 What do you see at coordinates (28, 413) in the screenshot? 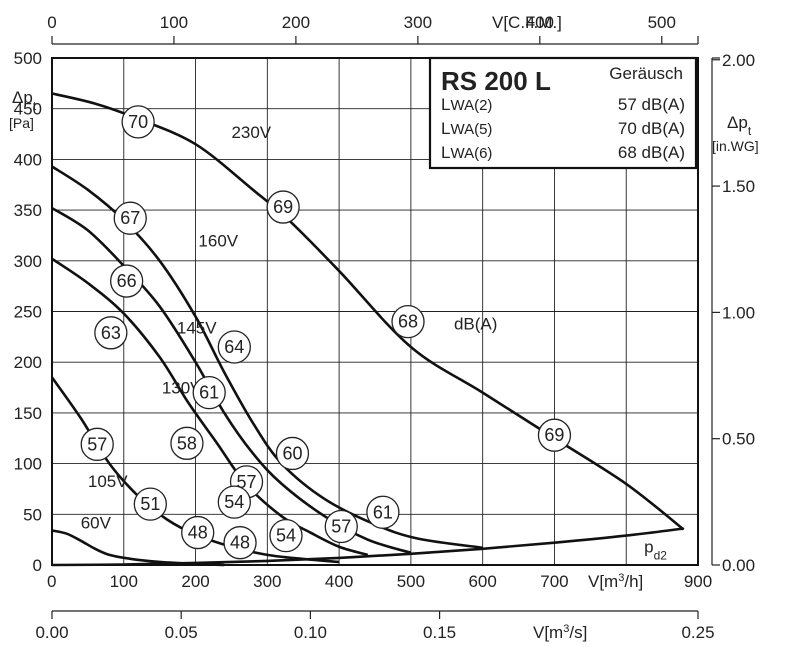
I see `y-tick-label: 150` at bounding box center [28, 413].